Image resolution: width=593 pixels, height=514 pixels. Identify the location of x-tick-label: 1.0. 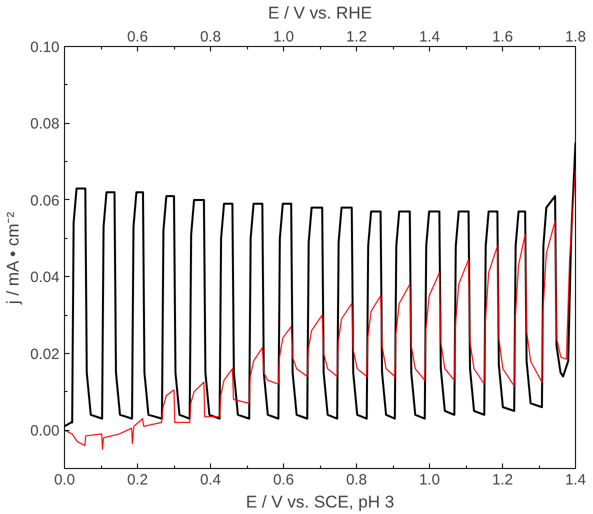
(429, 480).